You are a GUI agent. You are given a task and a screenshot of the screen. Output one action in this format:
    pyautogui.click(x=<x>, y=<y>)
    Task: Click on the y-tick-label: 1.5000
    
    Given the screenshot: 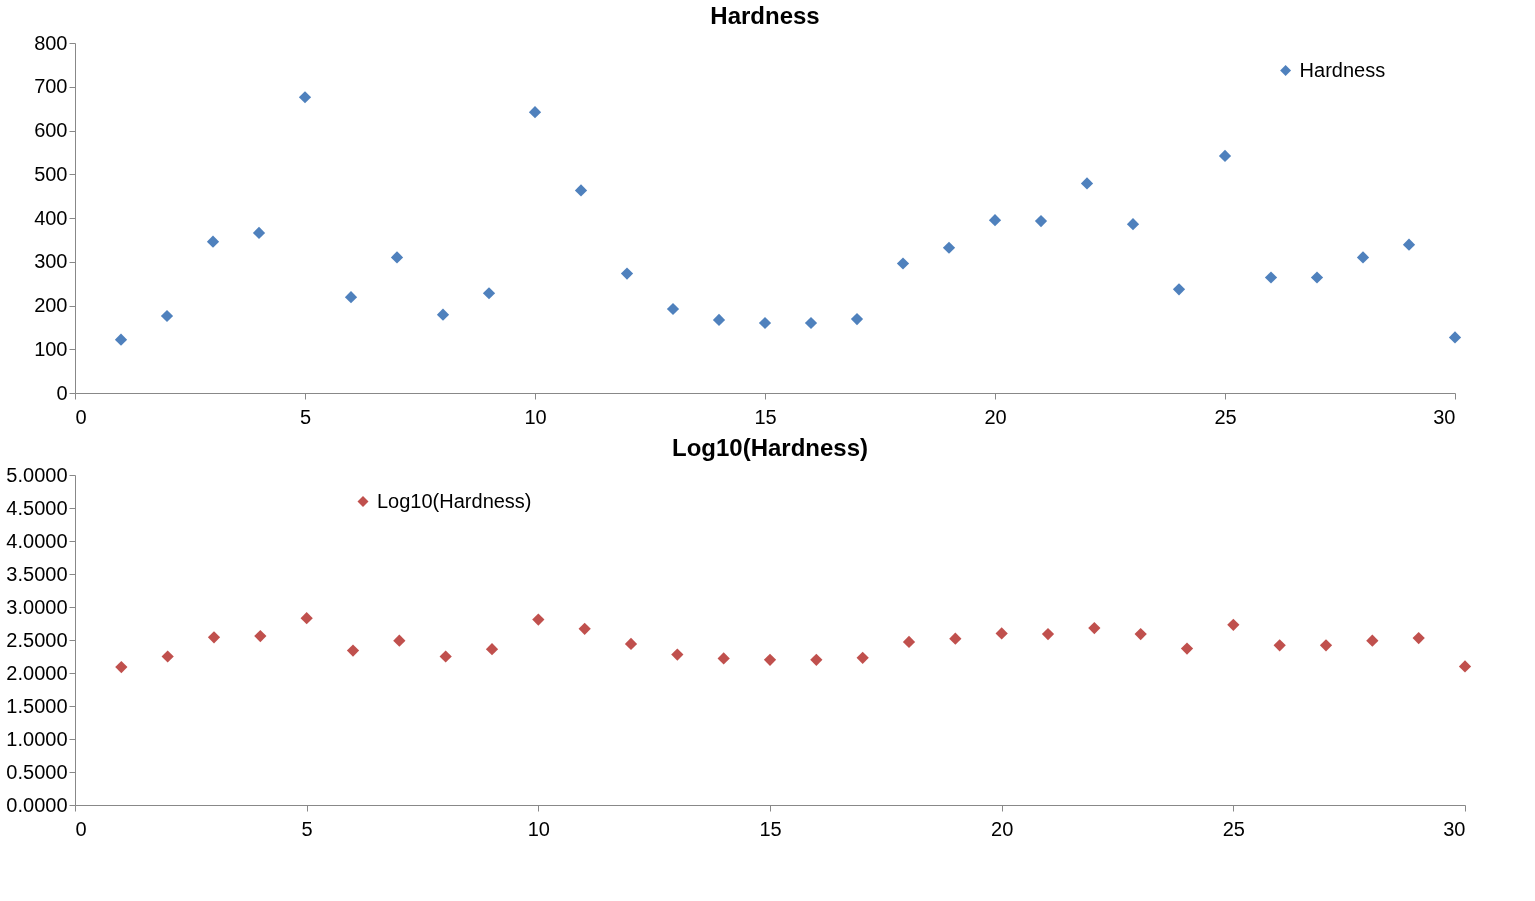 What is the action you would take?
    pyautogui.click(x=37, y=705)
    